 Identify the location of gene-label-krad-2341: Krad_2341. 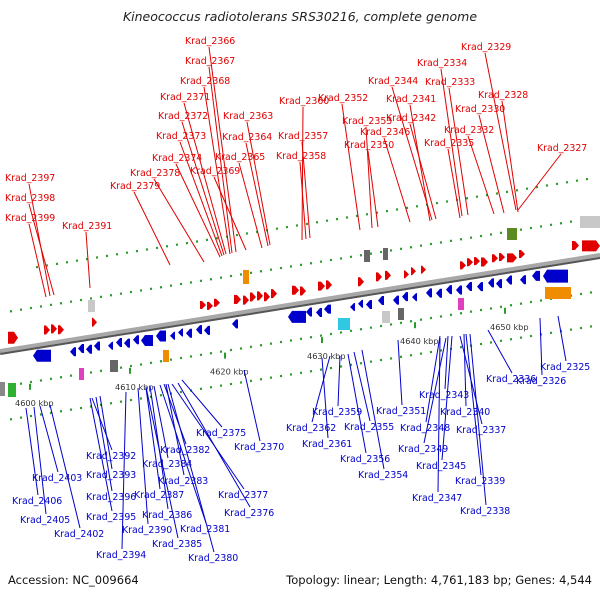
(411, 99).